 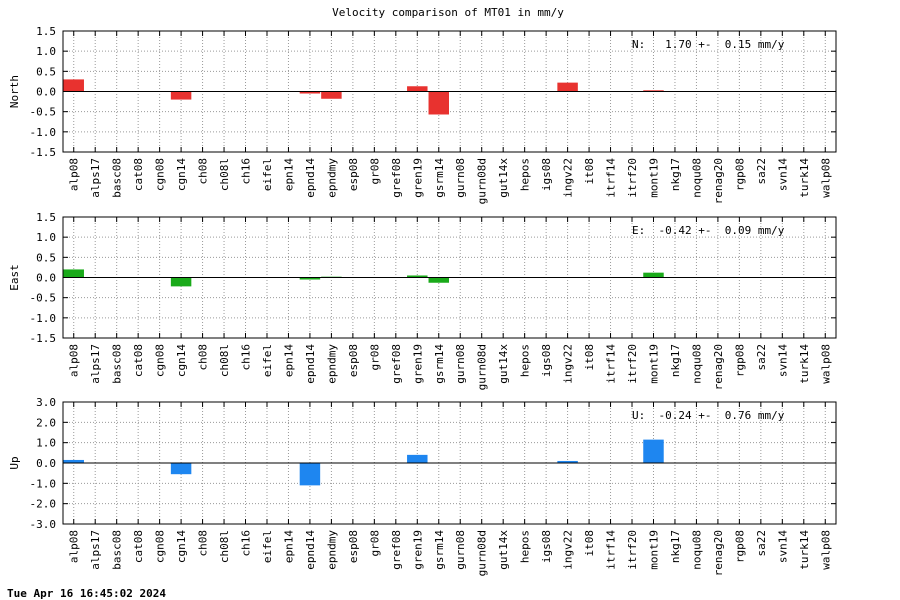 What do you see at coordinates (331, 550) in the screenshot?
I see `x-tick-label: epndmy` at bounding box center [331, 550].